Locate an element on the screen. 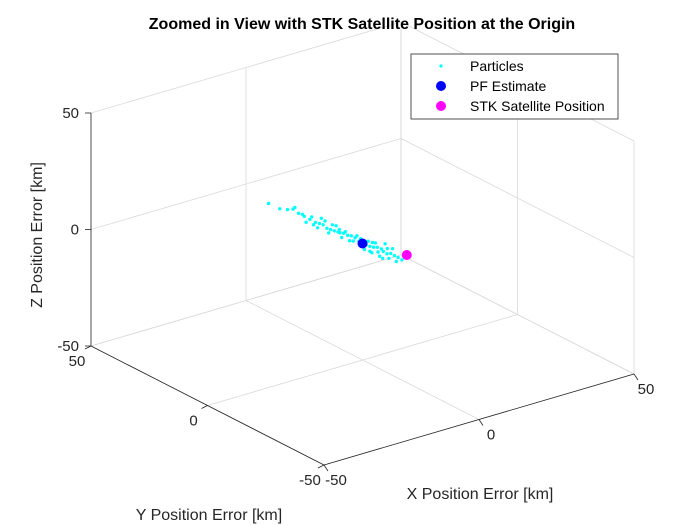 This screenshot has height=525, width=700. y-tick-label-2: 50 is located at coordinates (77, 361).